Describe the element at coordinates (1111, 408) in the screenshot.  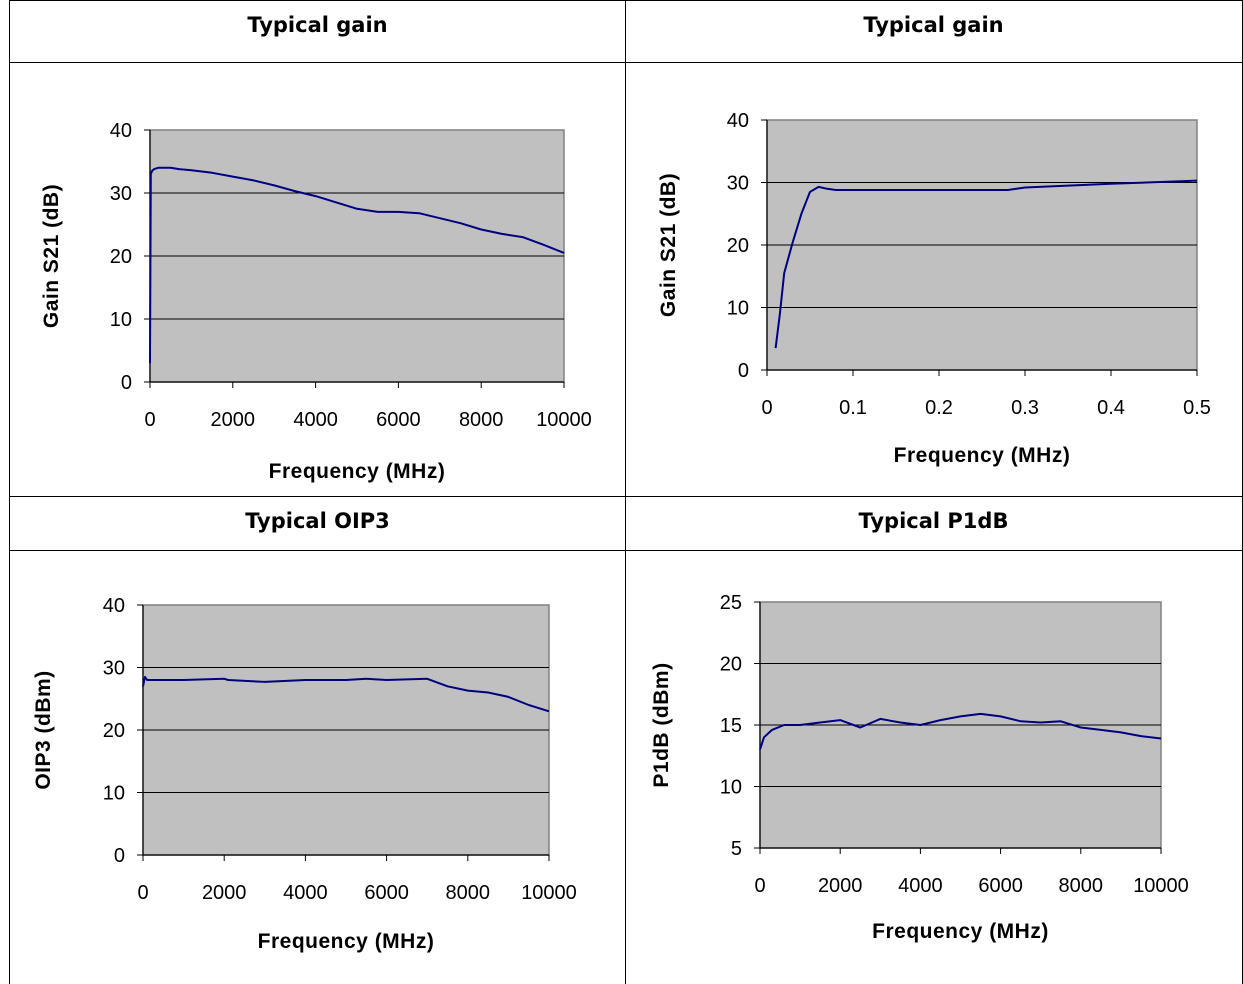
I see `x-tick-label: 0.4` at that location.